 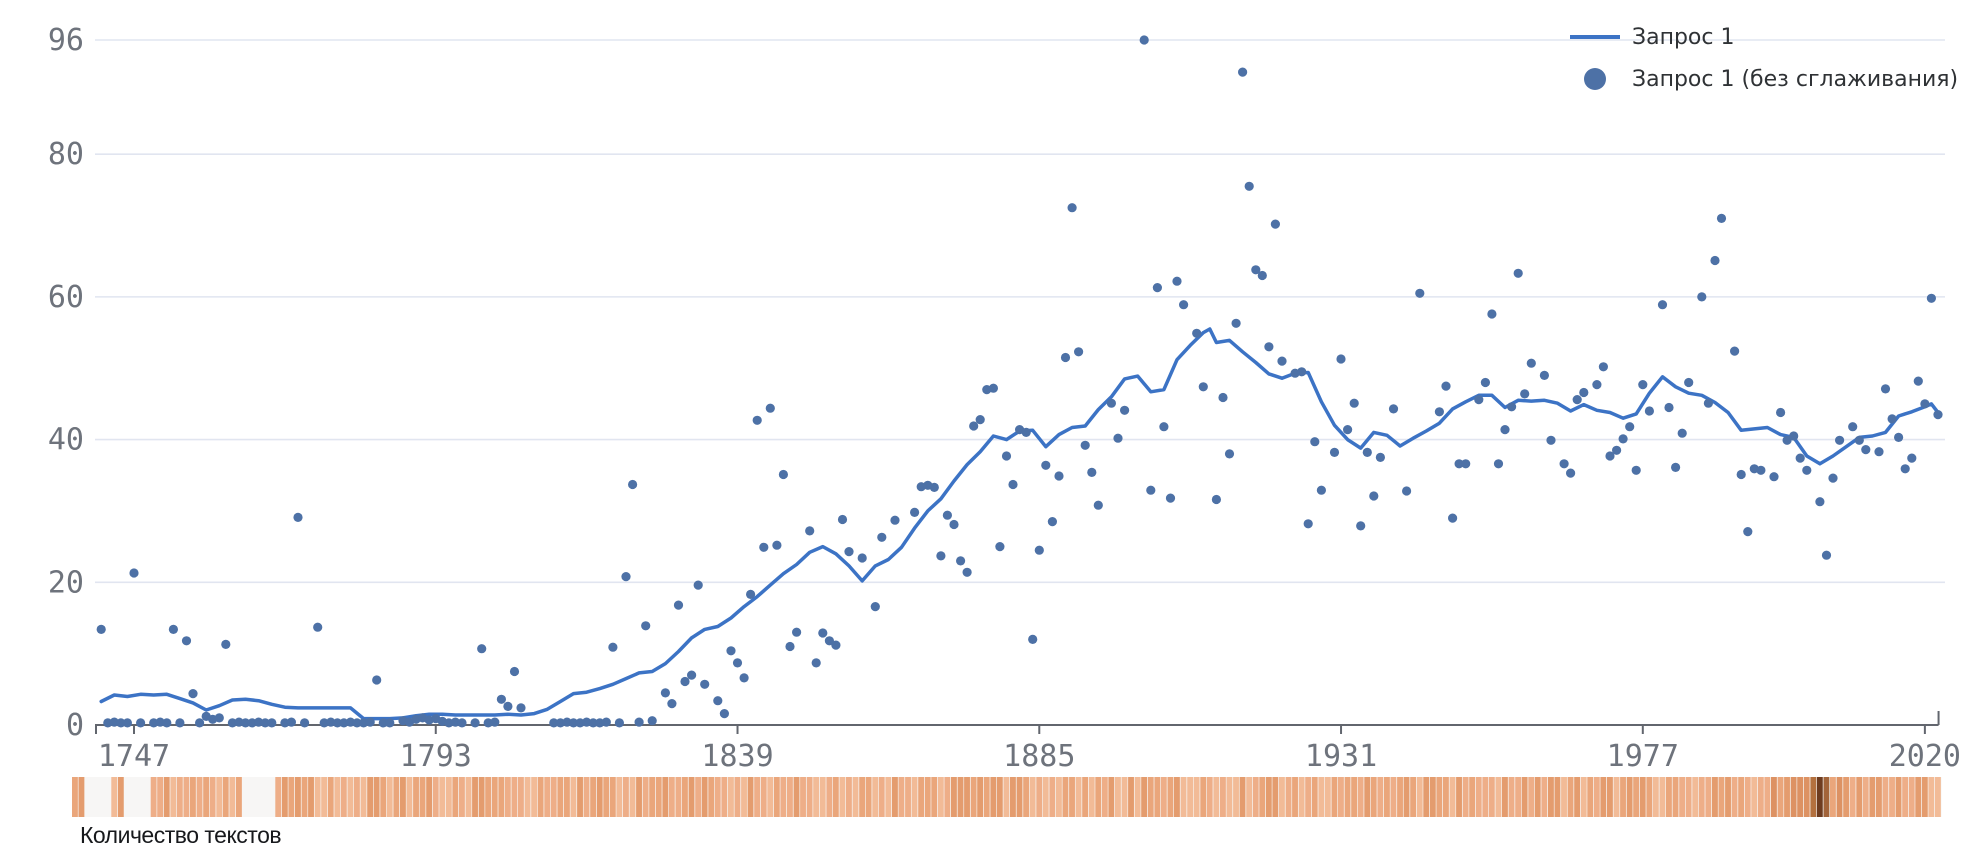 I want to click on legend-label-raw: Запрос 1 (без сглаживания), so click(x=1795, y=79).